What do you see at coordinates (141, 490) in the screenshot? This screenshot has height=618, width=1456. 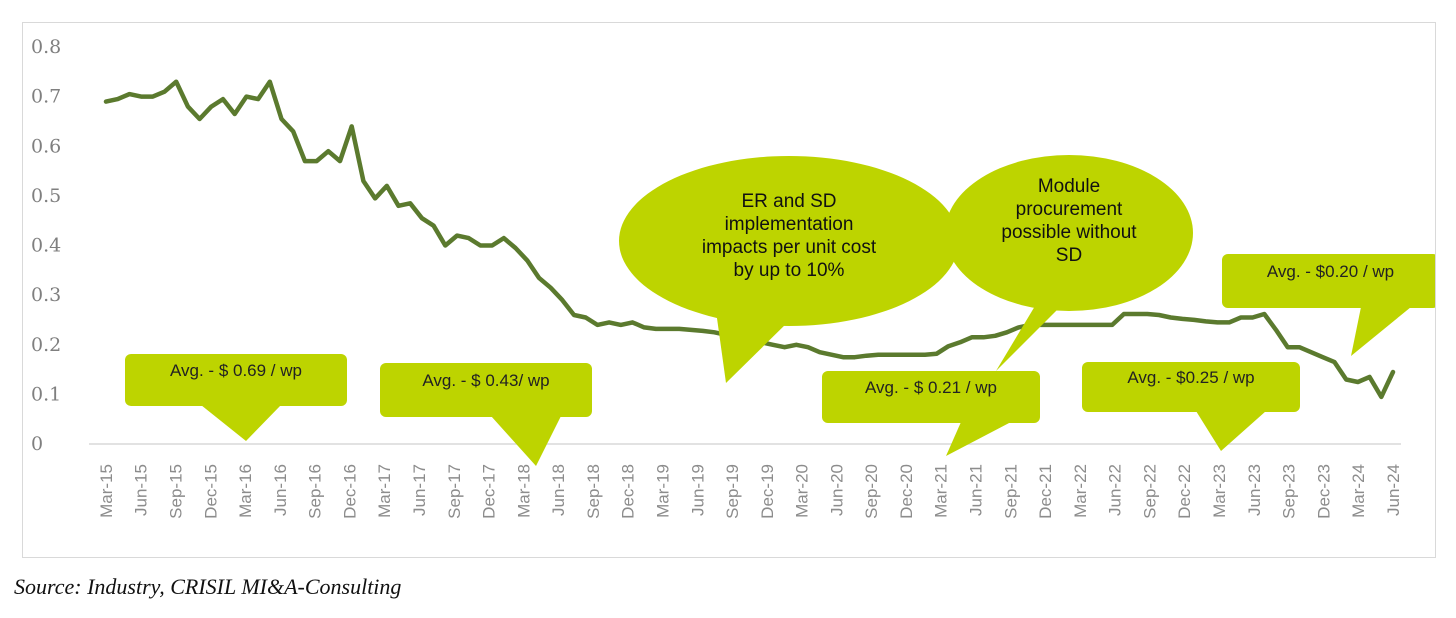 I see `x-tick-label: Jun-15` at bounding box center [141, 490].